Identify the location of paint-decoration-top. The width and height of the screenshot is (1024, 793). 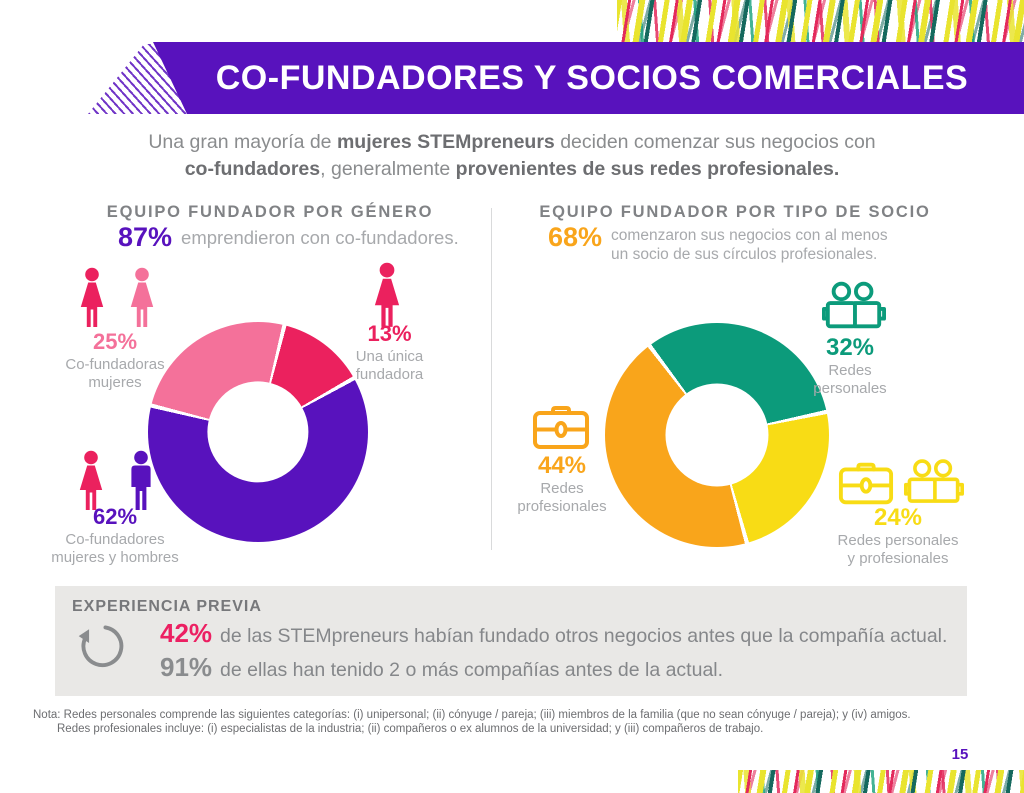
(820, 21).